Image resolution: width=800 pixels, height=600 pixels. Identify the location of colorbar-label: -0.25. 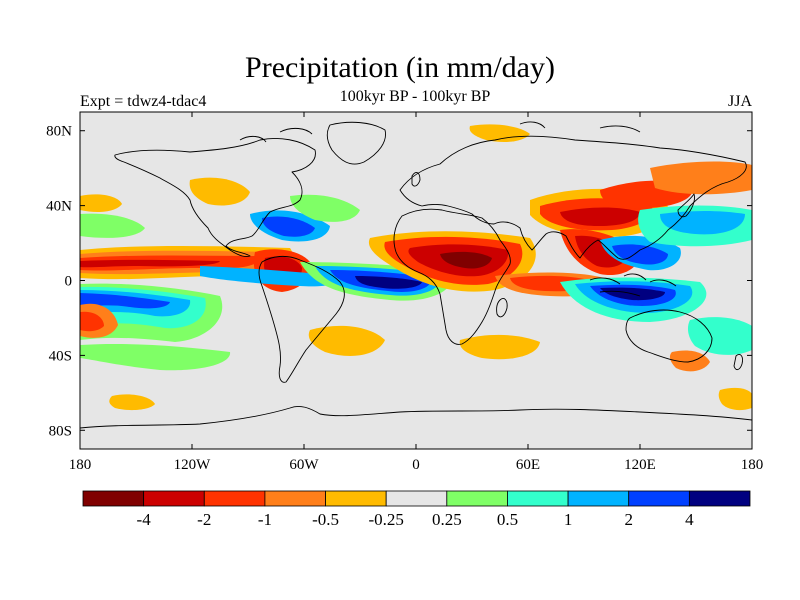
(385, 519).